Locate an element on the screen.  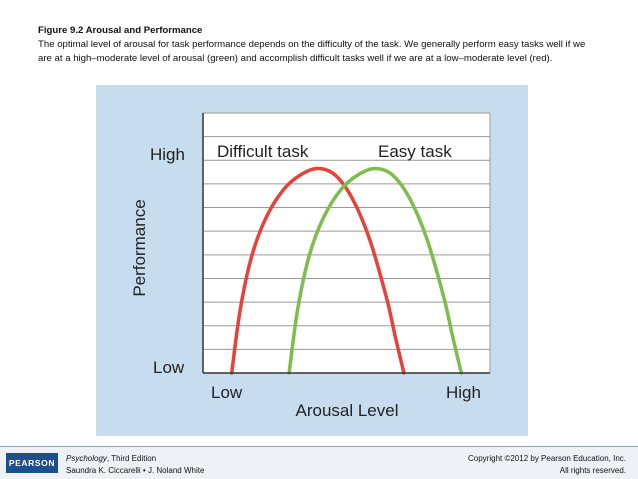
publisher-logo: PEARSON is located at coordinates (32, 463).